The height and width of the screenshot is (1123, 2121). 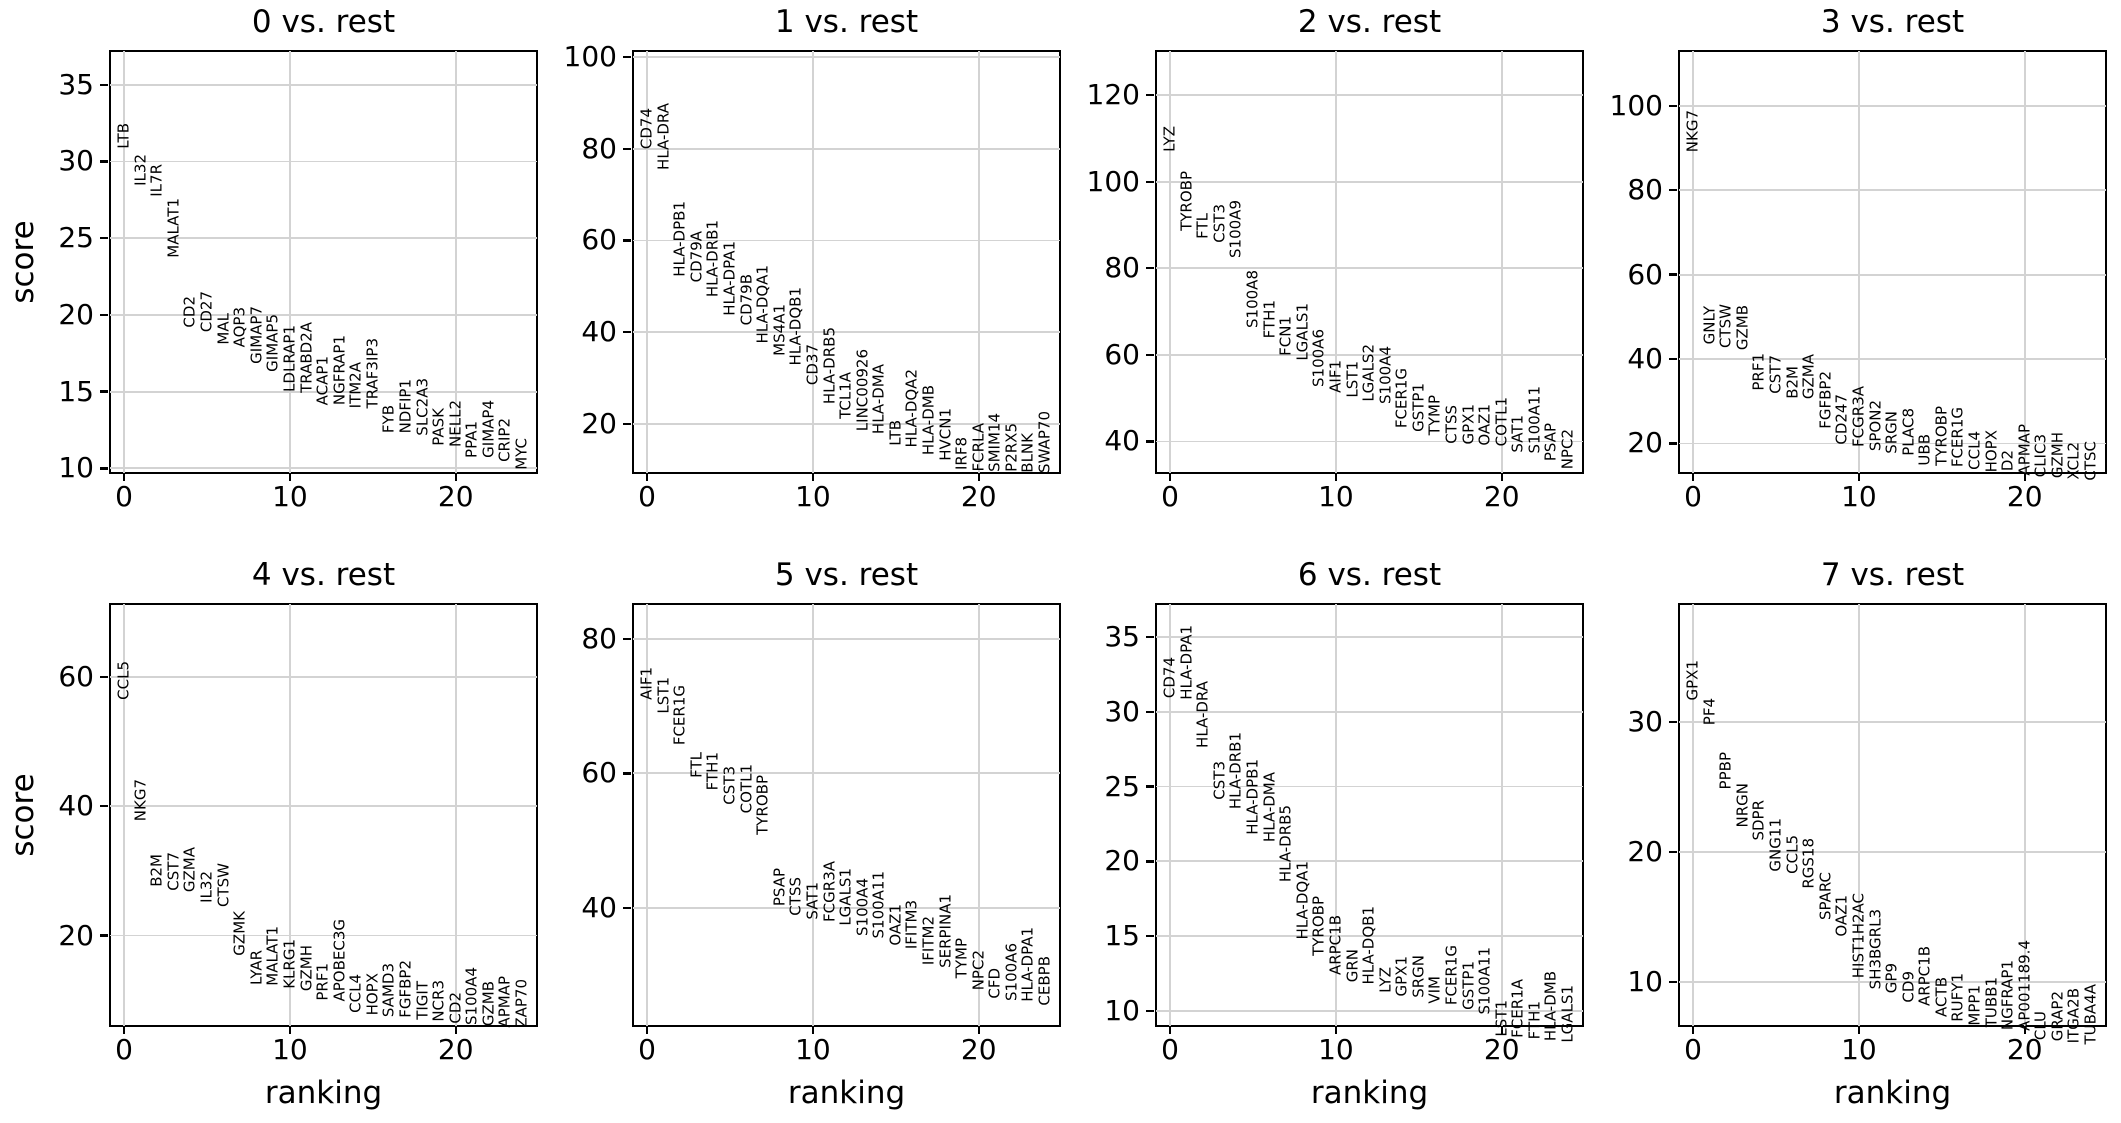 I want to click on gene-label: GZMB, so click(x=1742, y=327).